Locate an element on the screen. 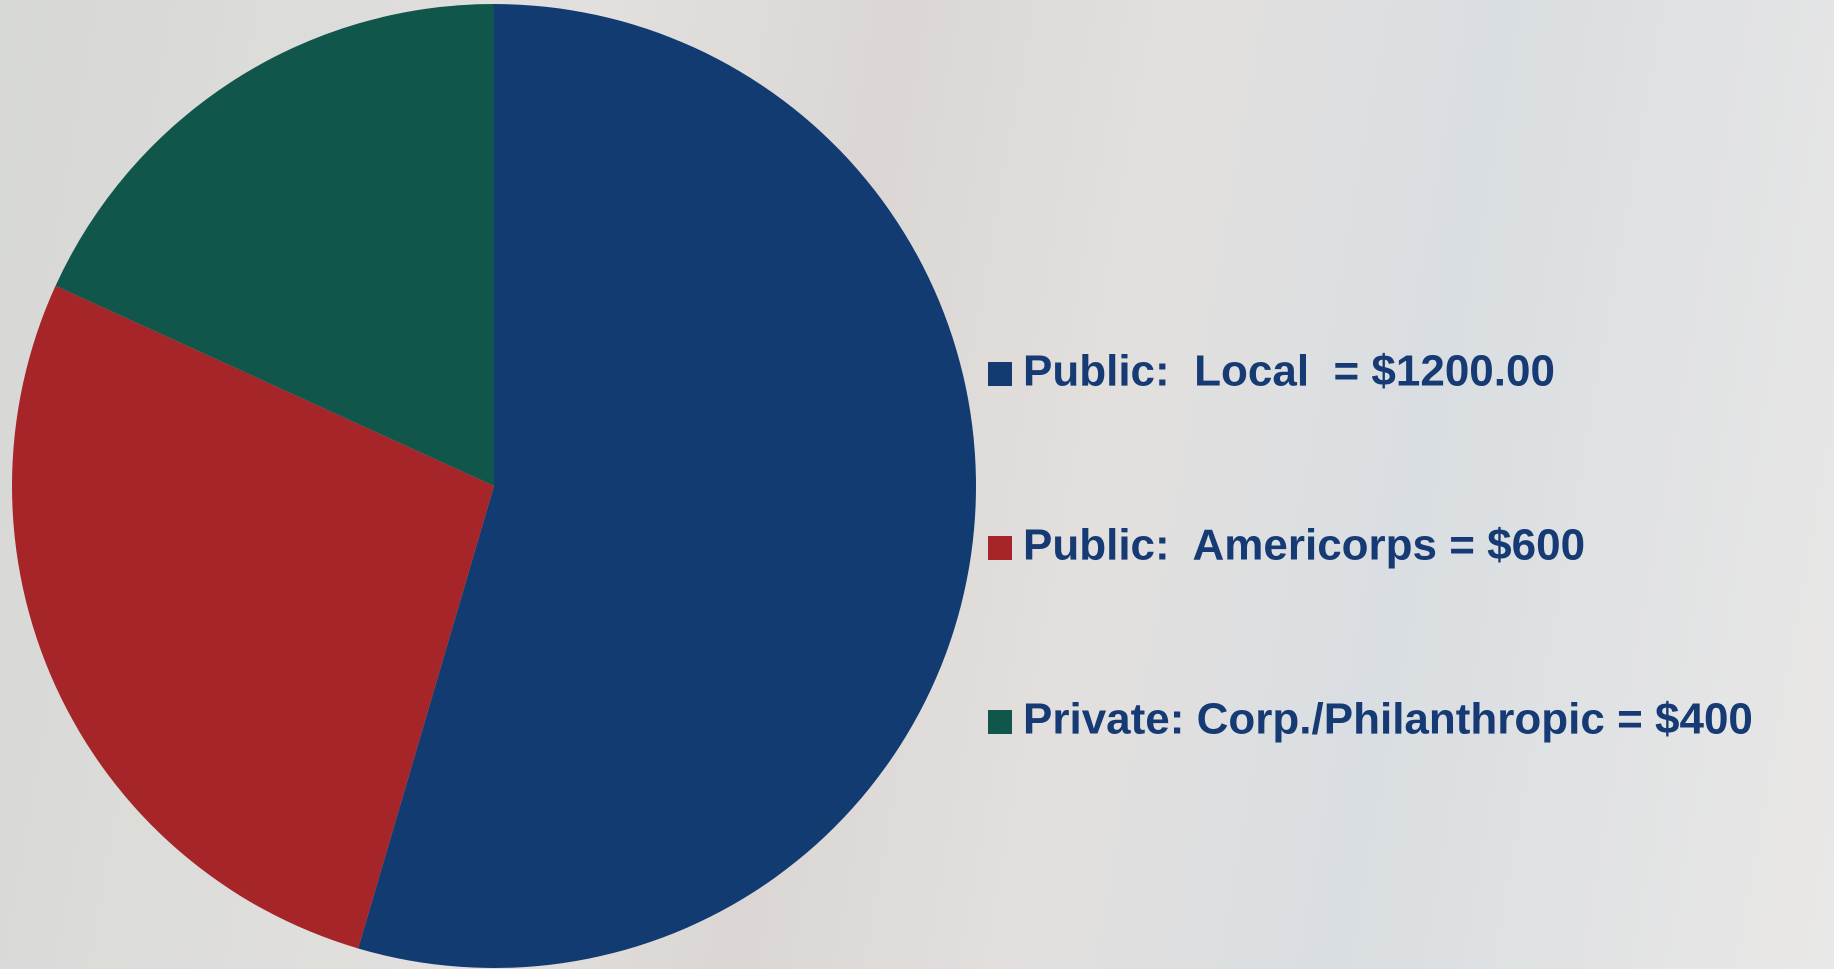  pie-slice is located at coordinates (275, 245).